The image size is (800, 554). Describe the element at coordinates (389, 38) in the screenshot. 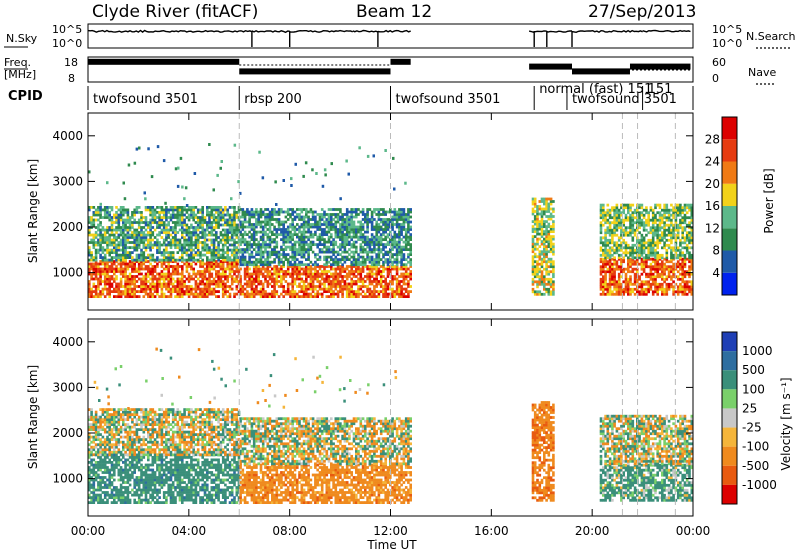

I see `noise-sky-line` at that location.